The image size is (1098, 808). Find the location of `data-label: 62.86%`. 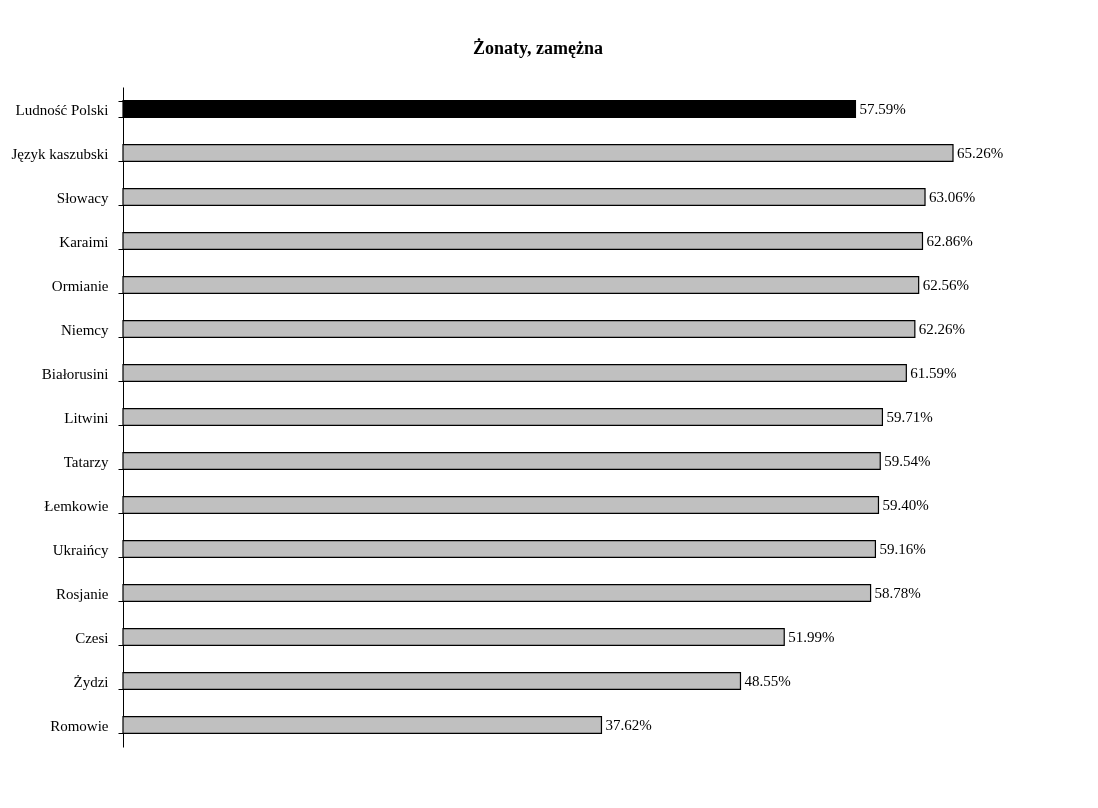

data-label: 62.86% is located at coordinates (949, 241).